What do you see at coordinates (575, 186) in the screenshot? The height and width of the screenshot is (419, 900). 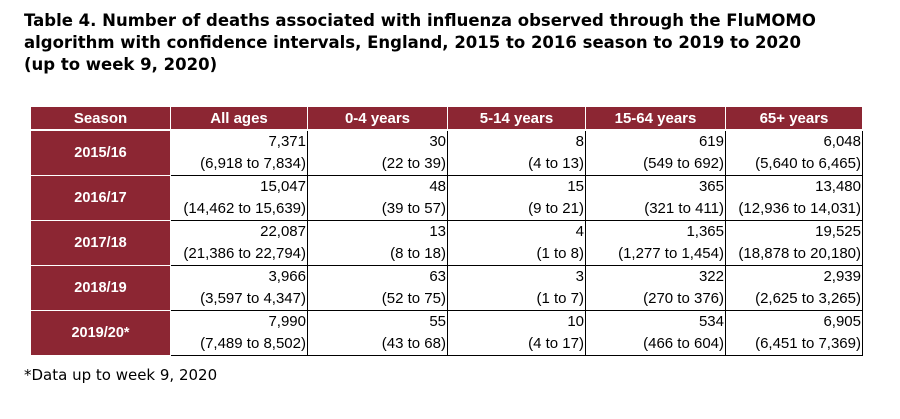 I see `death-count: 15` at bounding box center [575, 186].